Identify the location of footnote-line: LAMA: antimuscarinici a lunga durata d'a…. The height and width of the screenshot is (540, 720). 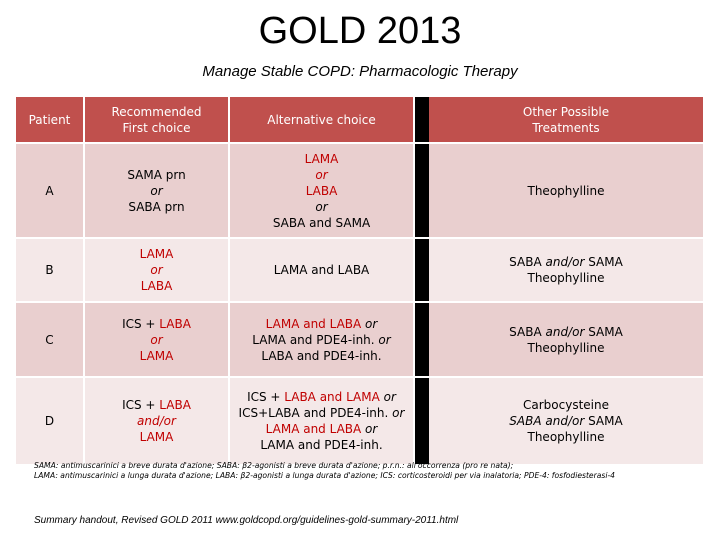
(325, 475).